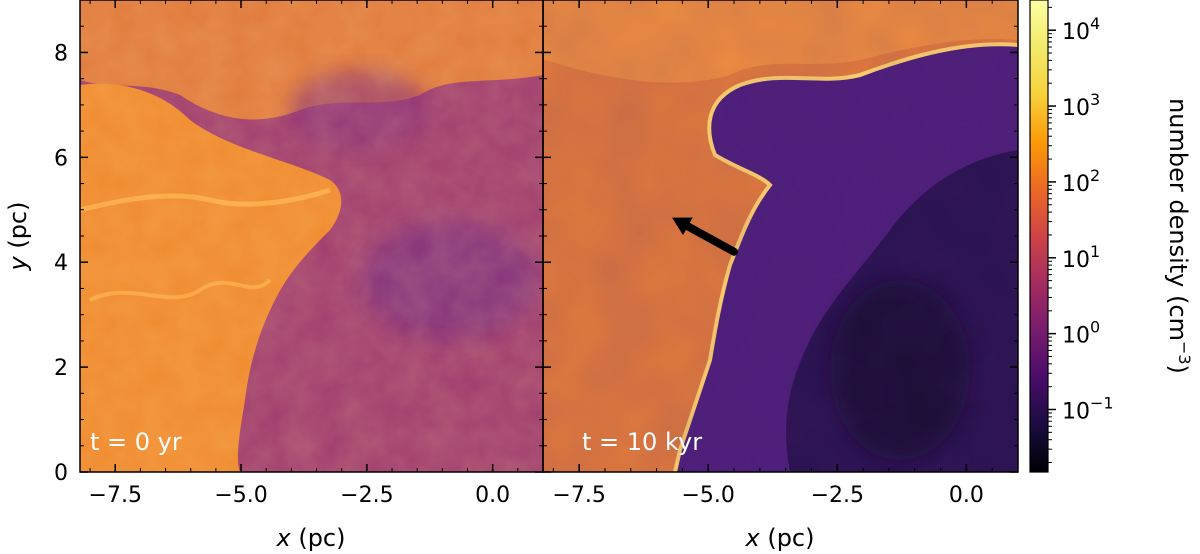 The height and width of the screenshot is (554, 1200). Describe the element at coordinates (1178, 219) in the screenshot. I see `colorbar-label-text: number density (cm` at that location.